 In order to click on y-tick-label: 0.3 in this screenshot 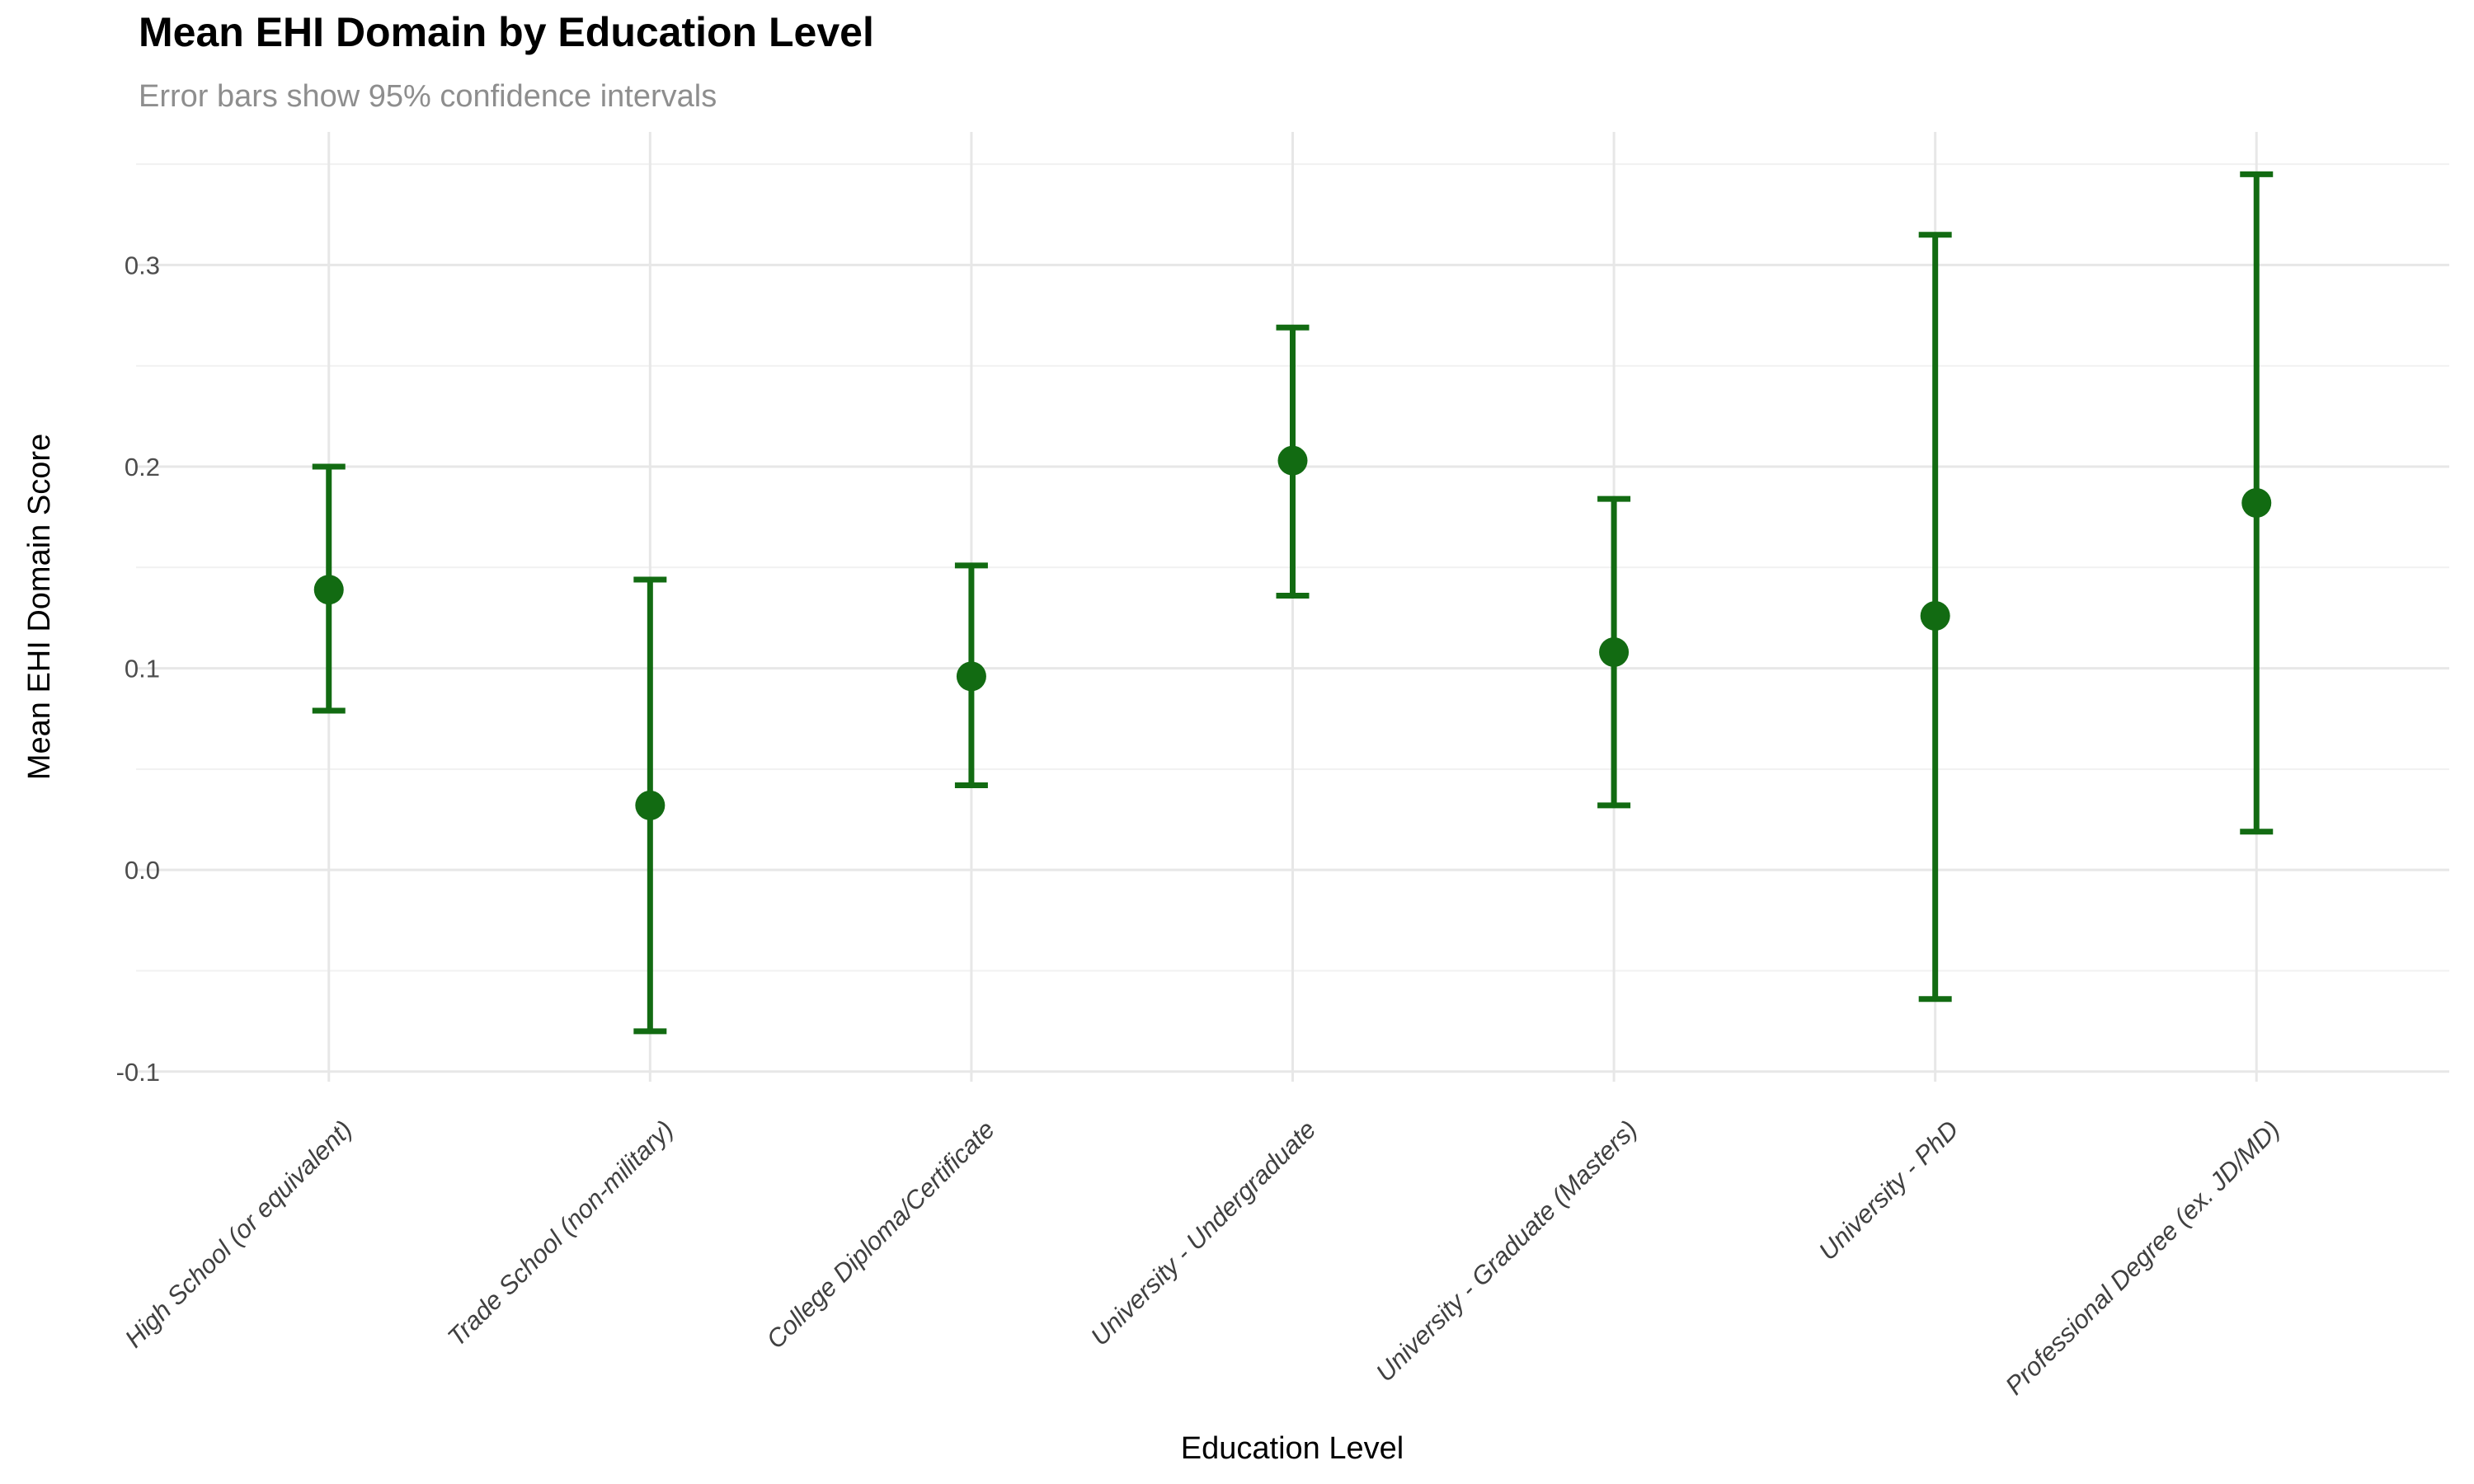, I will do `click(142, 265)`.